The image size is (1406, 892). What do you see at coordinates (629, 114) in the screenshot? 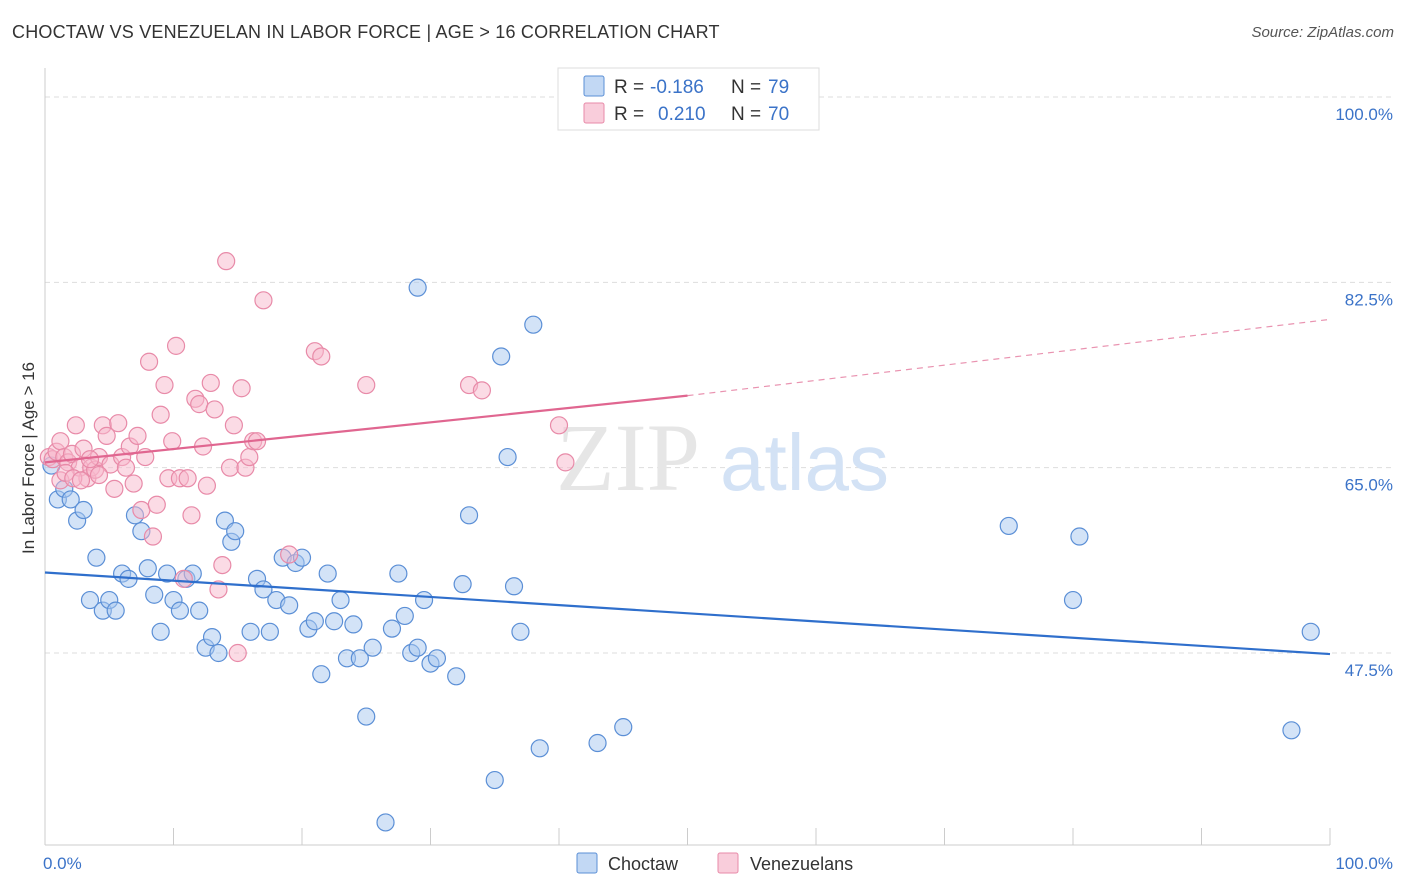
I see `legend-r-label: R =` at bounding box center [629, 114].